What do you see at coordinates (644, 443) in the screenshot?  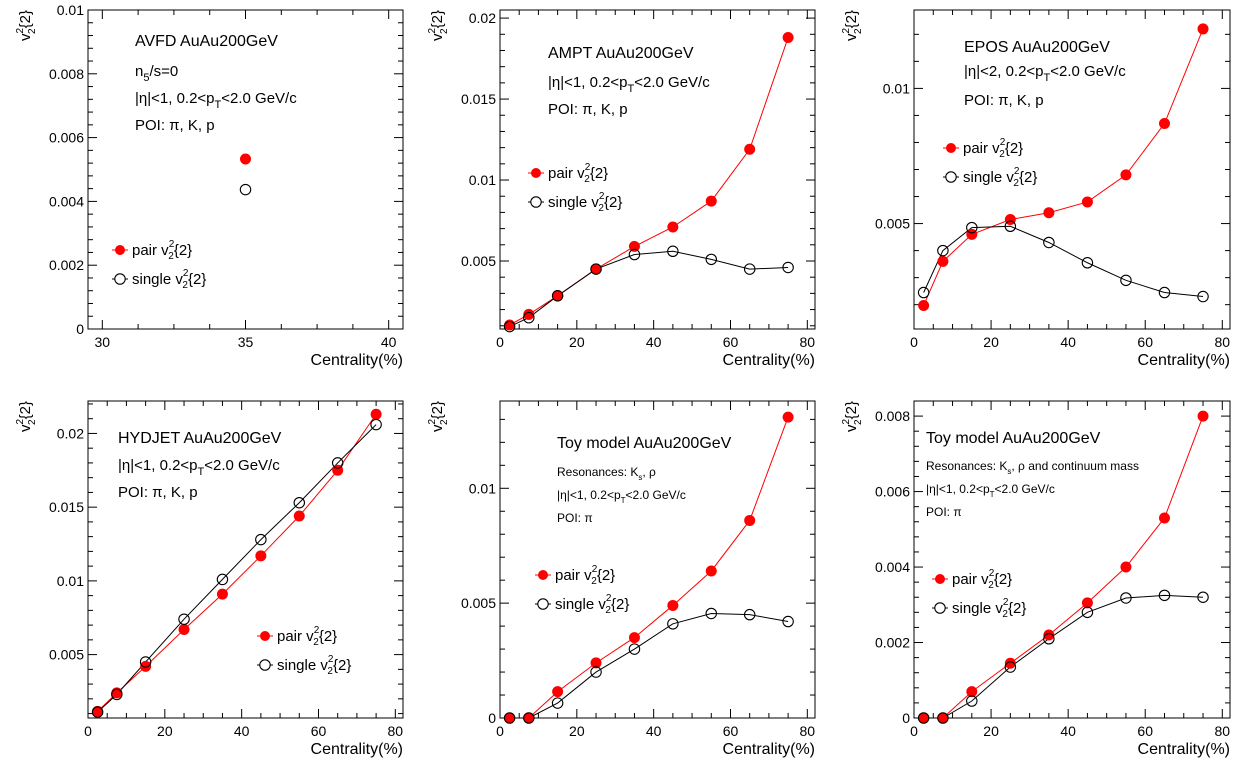 I see `annotation-segment: Toy model AuAu200GeV` at bounding box center [644, 443].